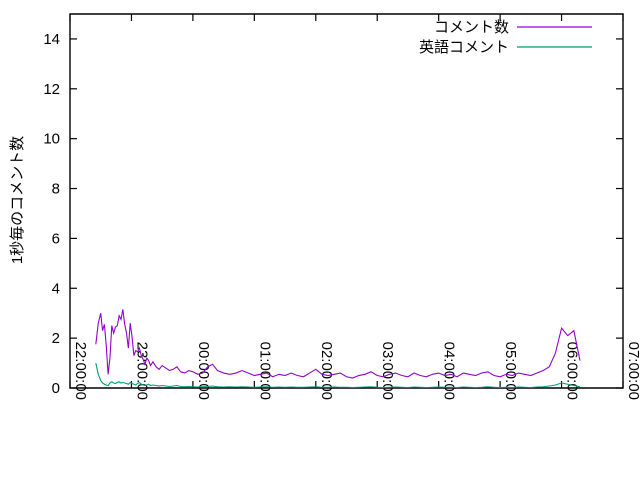 This screenshot has width=640, height=480. What do you see at coordinates (572, 371) in the screenshot?
I see `x-tick-label: 06:00:00` at bounding box center [572, 371].